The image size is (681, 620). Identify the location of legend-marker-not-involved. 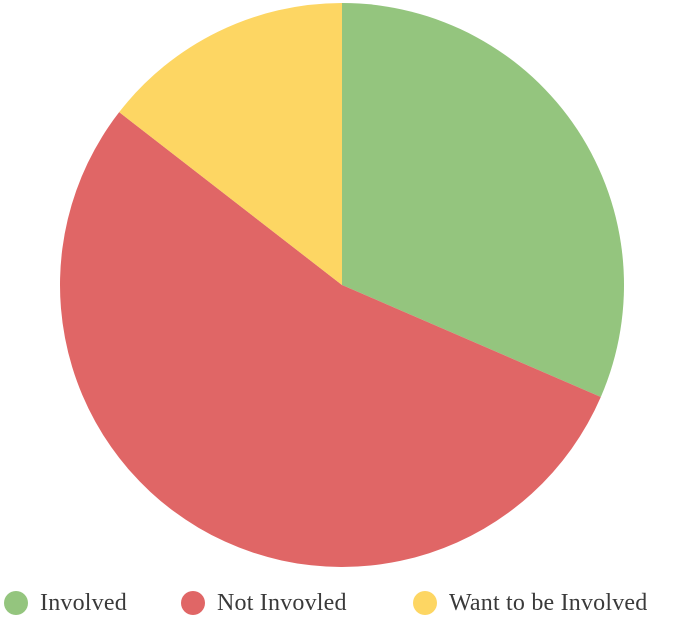
(193, 603).